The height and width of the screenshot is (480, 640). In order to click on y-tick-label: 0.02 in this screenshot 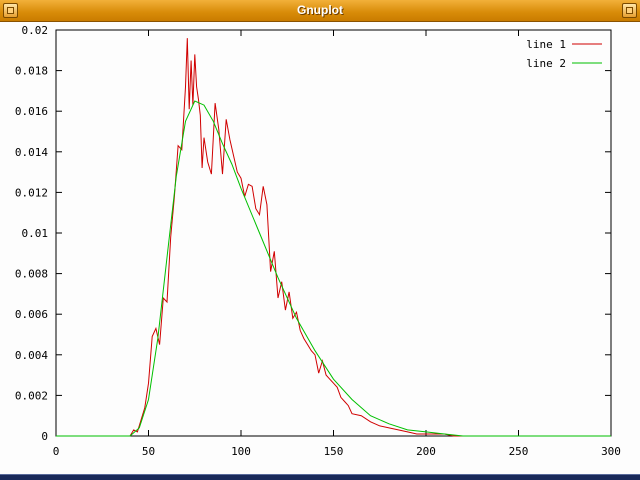, I will do `click(35, 30)`.